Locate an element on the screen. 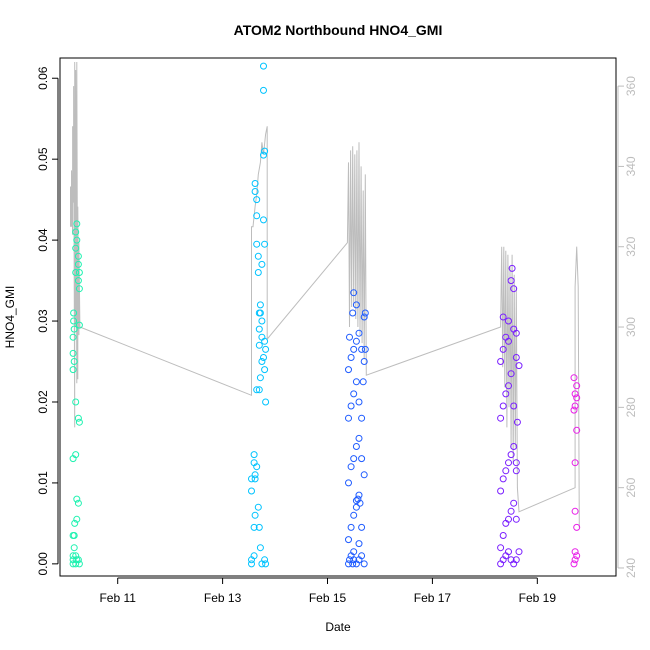  left-axis: 0.00 0.01 0.02 0.03 0.04 0.05 0.06 is located at coordinates (47, 321).